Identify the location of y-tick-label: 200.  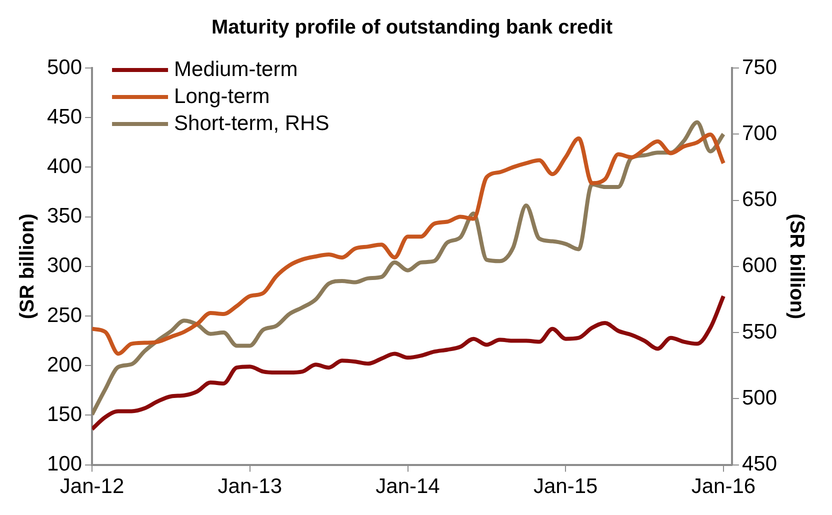
(64, 364).